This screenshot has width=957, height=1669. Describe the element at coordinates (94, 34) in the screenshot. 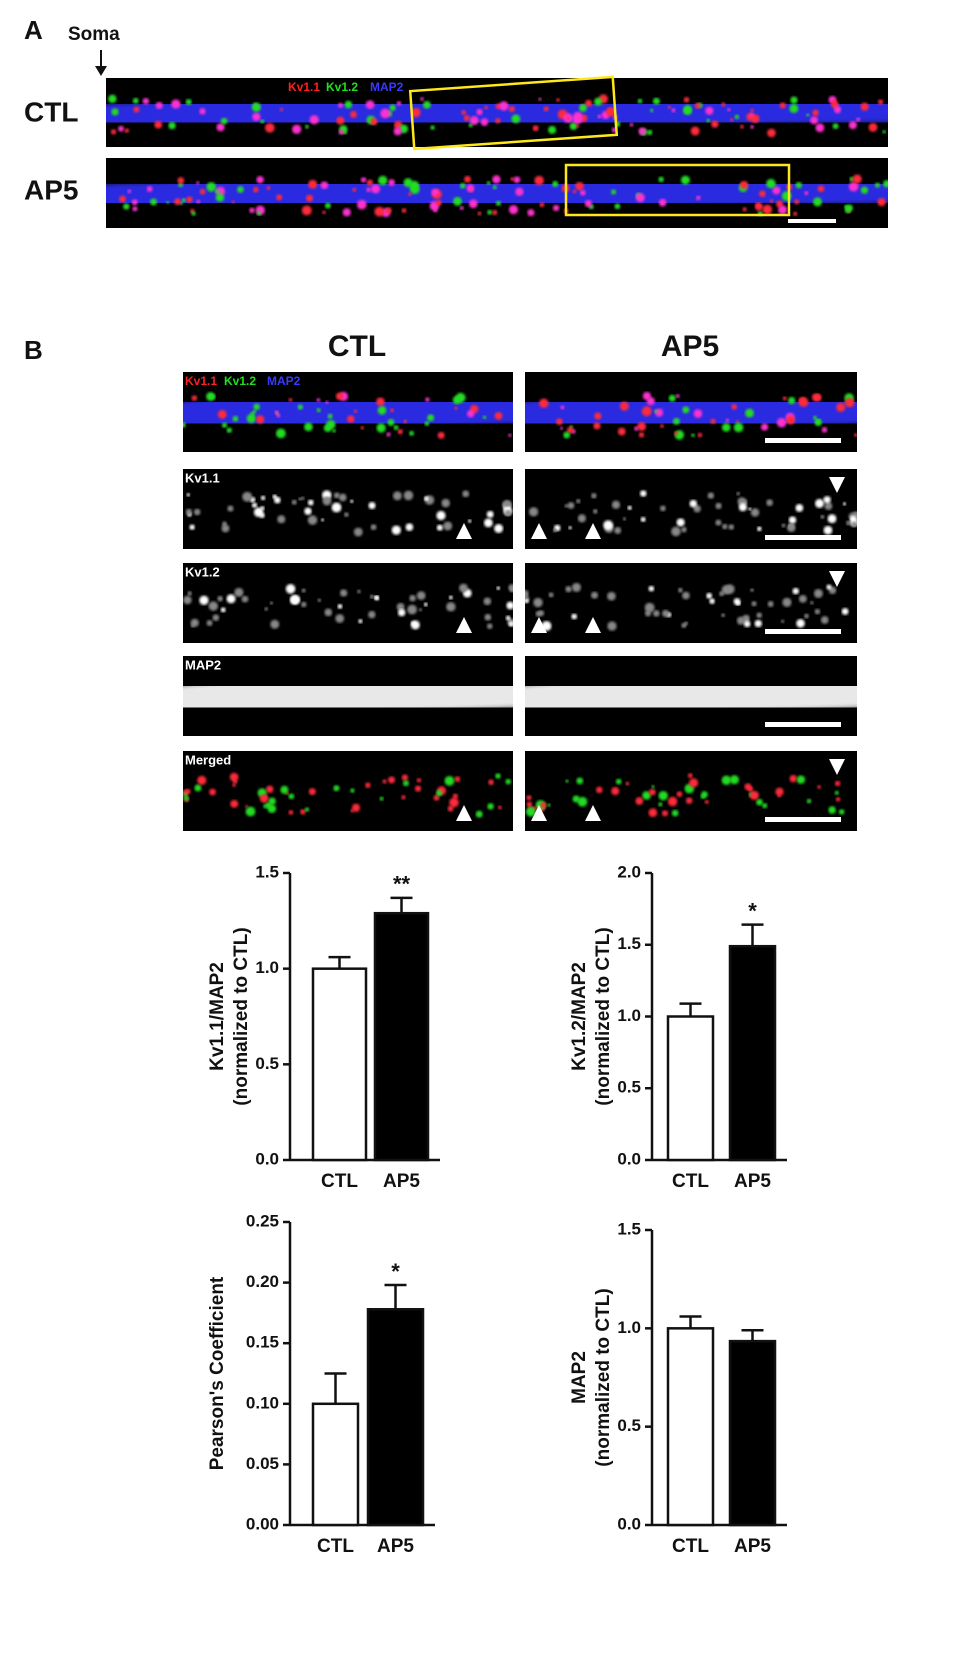

I see `soma-label: Soma` at that location.